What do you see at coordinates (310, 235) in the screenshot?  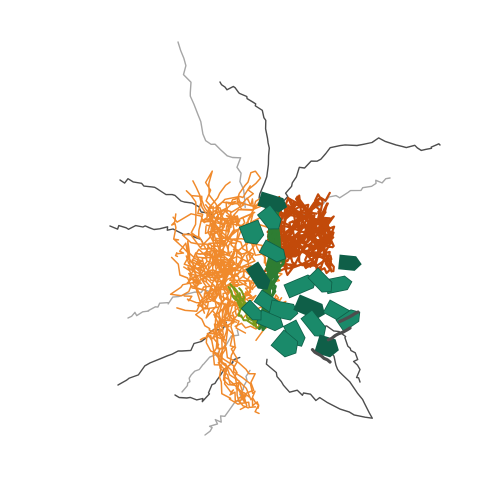 I see `dark-orange-coil` at bounding box center [310, 235].